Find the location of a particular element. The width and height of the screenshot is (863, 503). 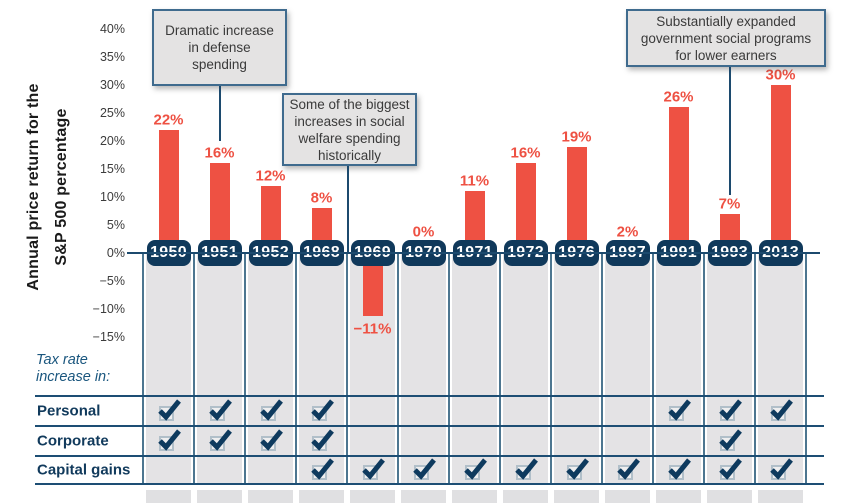

bar-value-label: 0% is located at coordinates (423, 232).